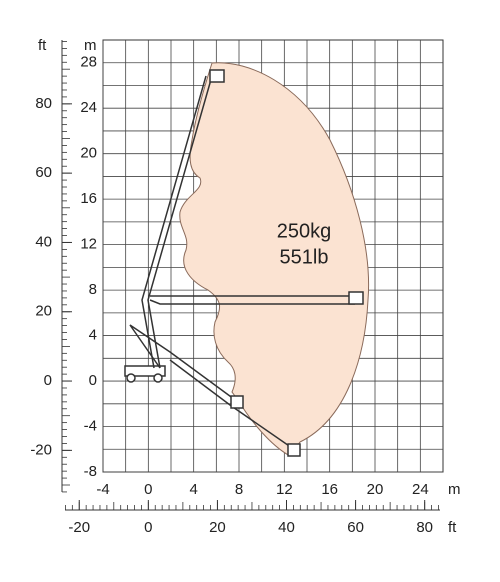 The image size is (500, 582). What do you see at coordinates (375, 489) in the screenshot?
I see `x-tick-label: 20` at bounding box center [375, 489].